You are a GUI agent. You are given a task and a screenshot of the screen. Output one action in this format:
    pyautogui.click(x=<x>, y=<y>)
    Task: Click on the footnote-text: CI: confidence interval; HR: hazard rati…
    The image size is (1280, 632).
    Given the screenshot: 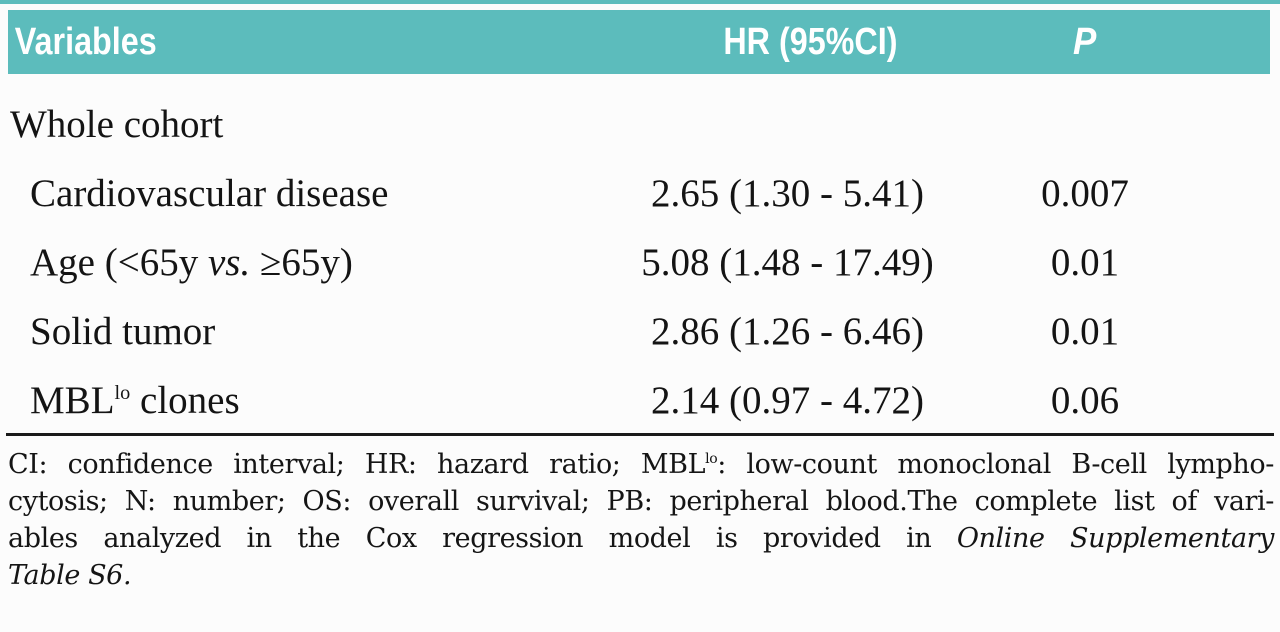 What is the action you would take?
    pyautogui.click(x=357, y=464)
    